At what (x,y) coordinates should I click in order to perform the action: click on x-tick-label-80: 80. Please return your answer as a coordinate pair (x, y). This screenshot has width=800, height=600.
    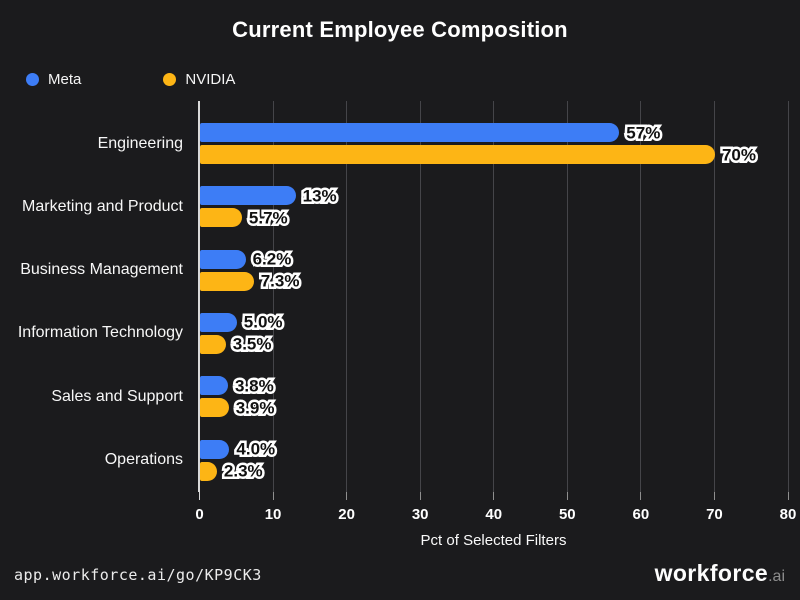
    Looking at the image, I should click on (788, 514).